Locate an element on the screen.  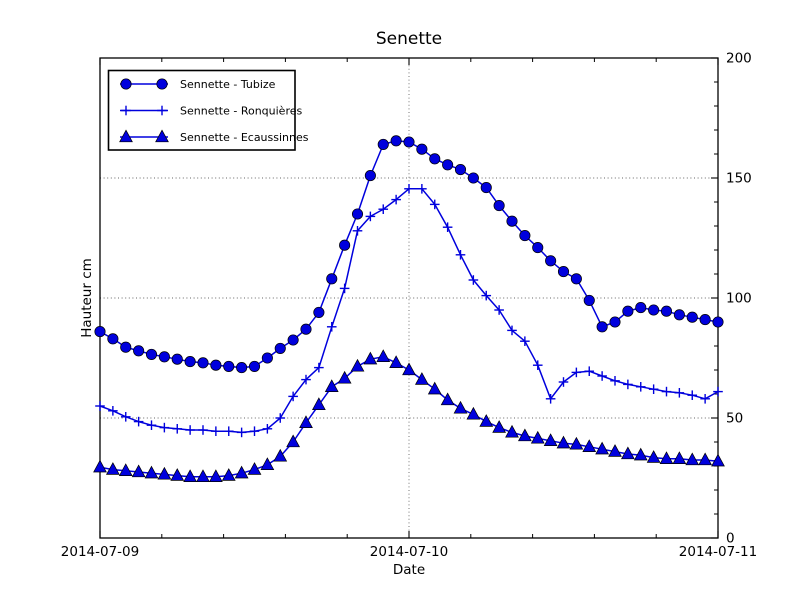
y-tick-label-0: 0 is located at coordinates (730, 539).